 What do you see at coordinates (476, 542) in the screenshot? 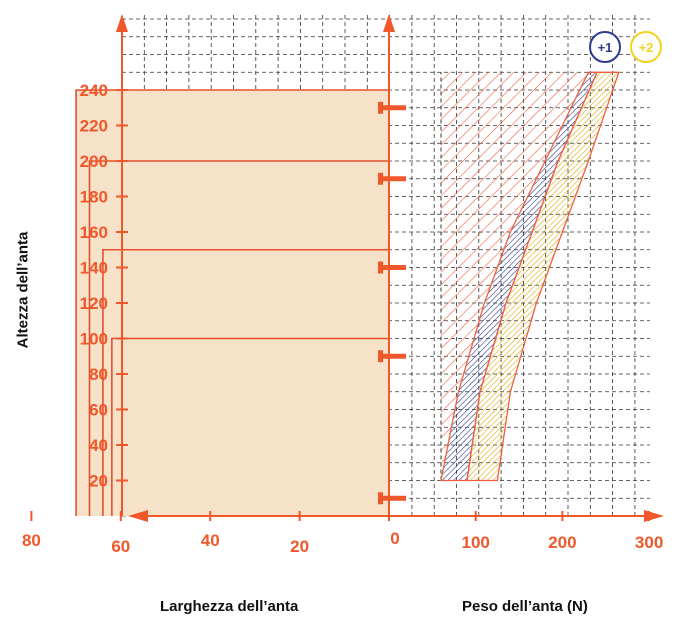
I see `weight-tick-label: 100` at bounding box center [476, 542].